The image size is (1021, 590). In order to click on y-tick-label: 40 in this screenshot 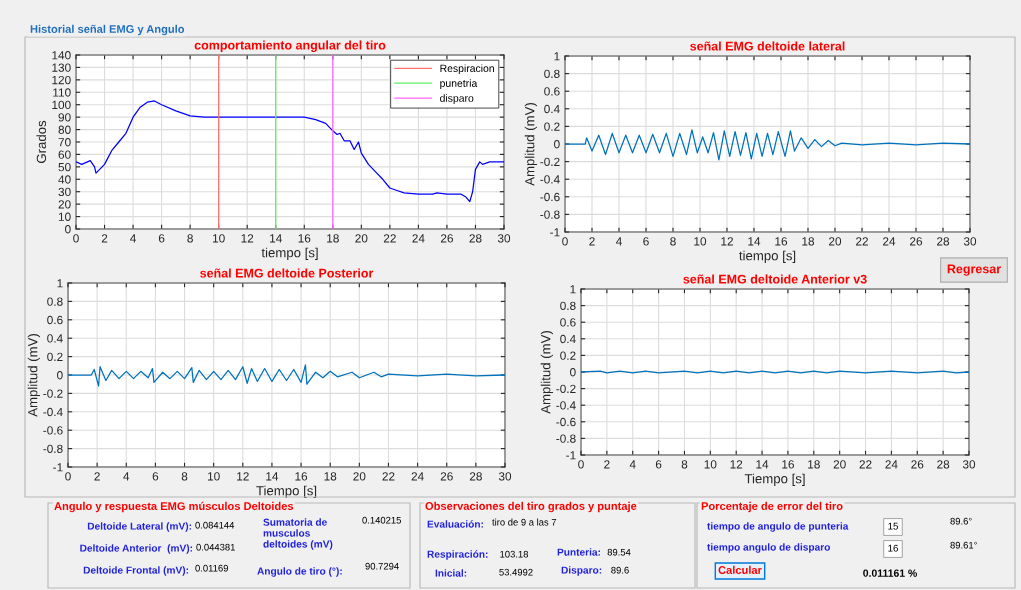, I will do `click(64, 179)`.